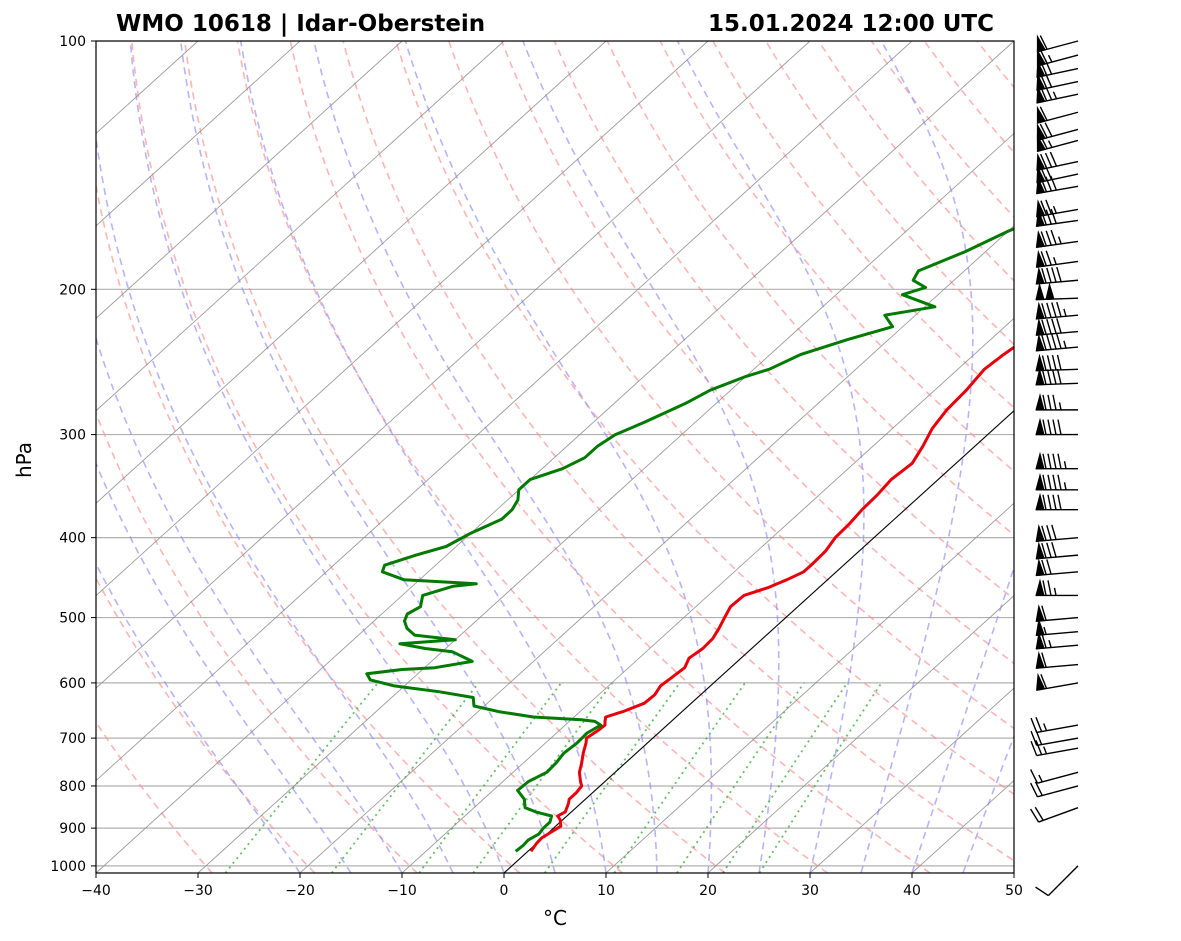 The height and width of the screenshot is (941, 1181). What do you see at coordinates (300, 24) in the screenshot?
I see `chart-title-station: WMO 10618 | Idar-Oberstein` at bounding box center [300, 24].